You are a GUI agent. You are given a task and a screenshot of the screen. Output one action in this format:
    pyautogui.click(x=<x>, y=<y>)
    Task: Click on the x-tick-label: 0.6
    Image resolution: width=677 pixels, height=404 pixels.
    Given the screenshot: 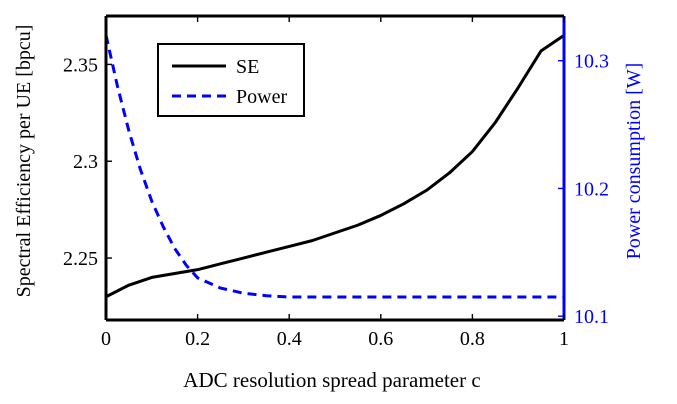 What is the action you would take?
    pyautogui.click(x=380, y=339)
    